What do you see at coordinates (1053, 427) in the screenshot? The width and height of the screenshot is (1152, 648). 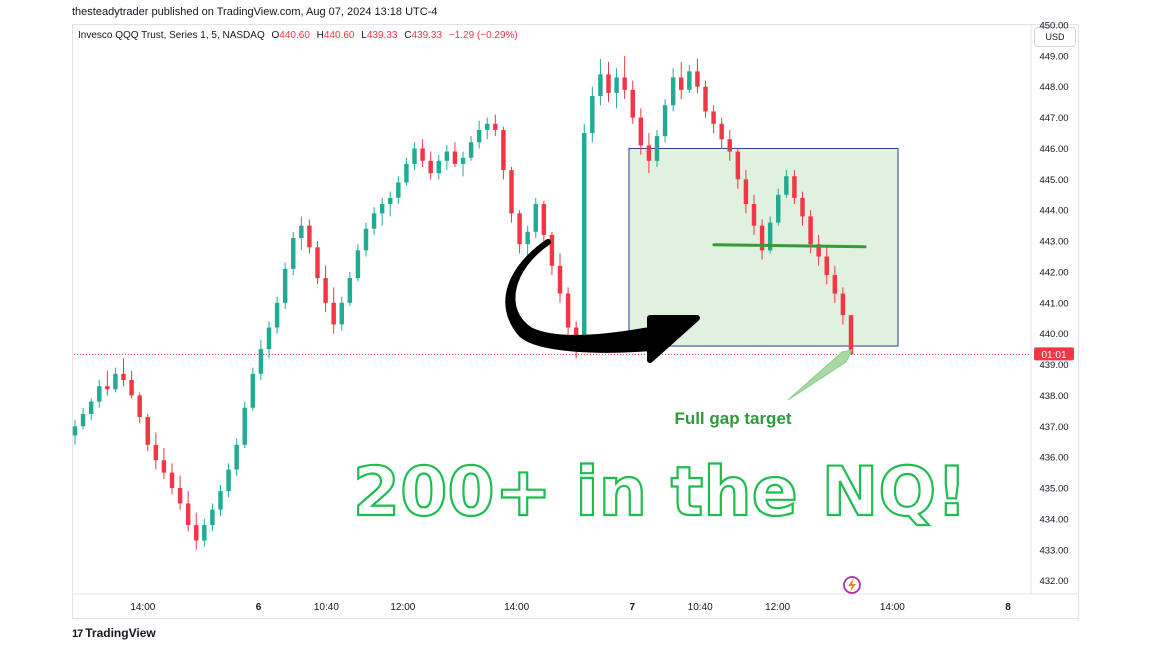 I see `y-tick-label: 437.00` at bounding box center [1053, 427].